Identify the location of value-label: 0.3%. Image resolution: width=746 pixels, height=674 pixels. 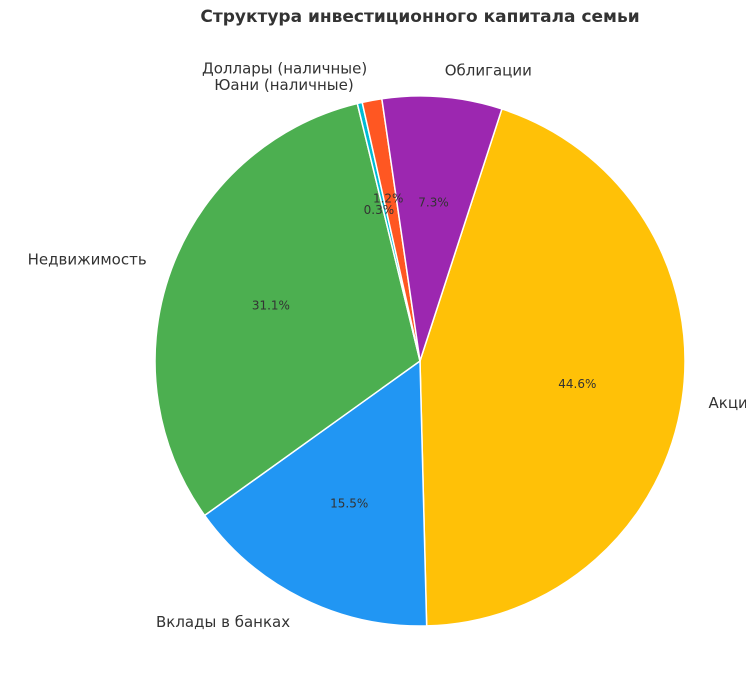
(379, 210).